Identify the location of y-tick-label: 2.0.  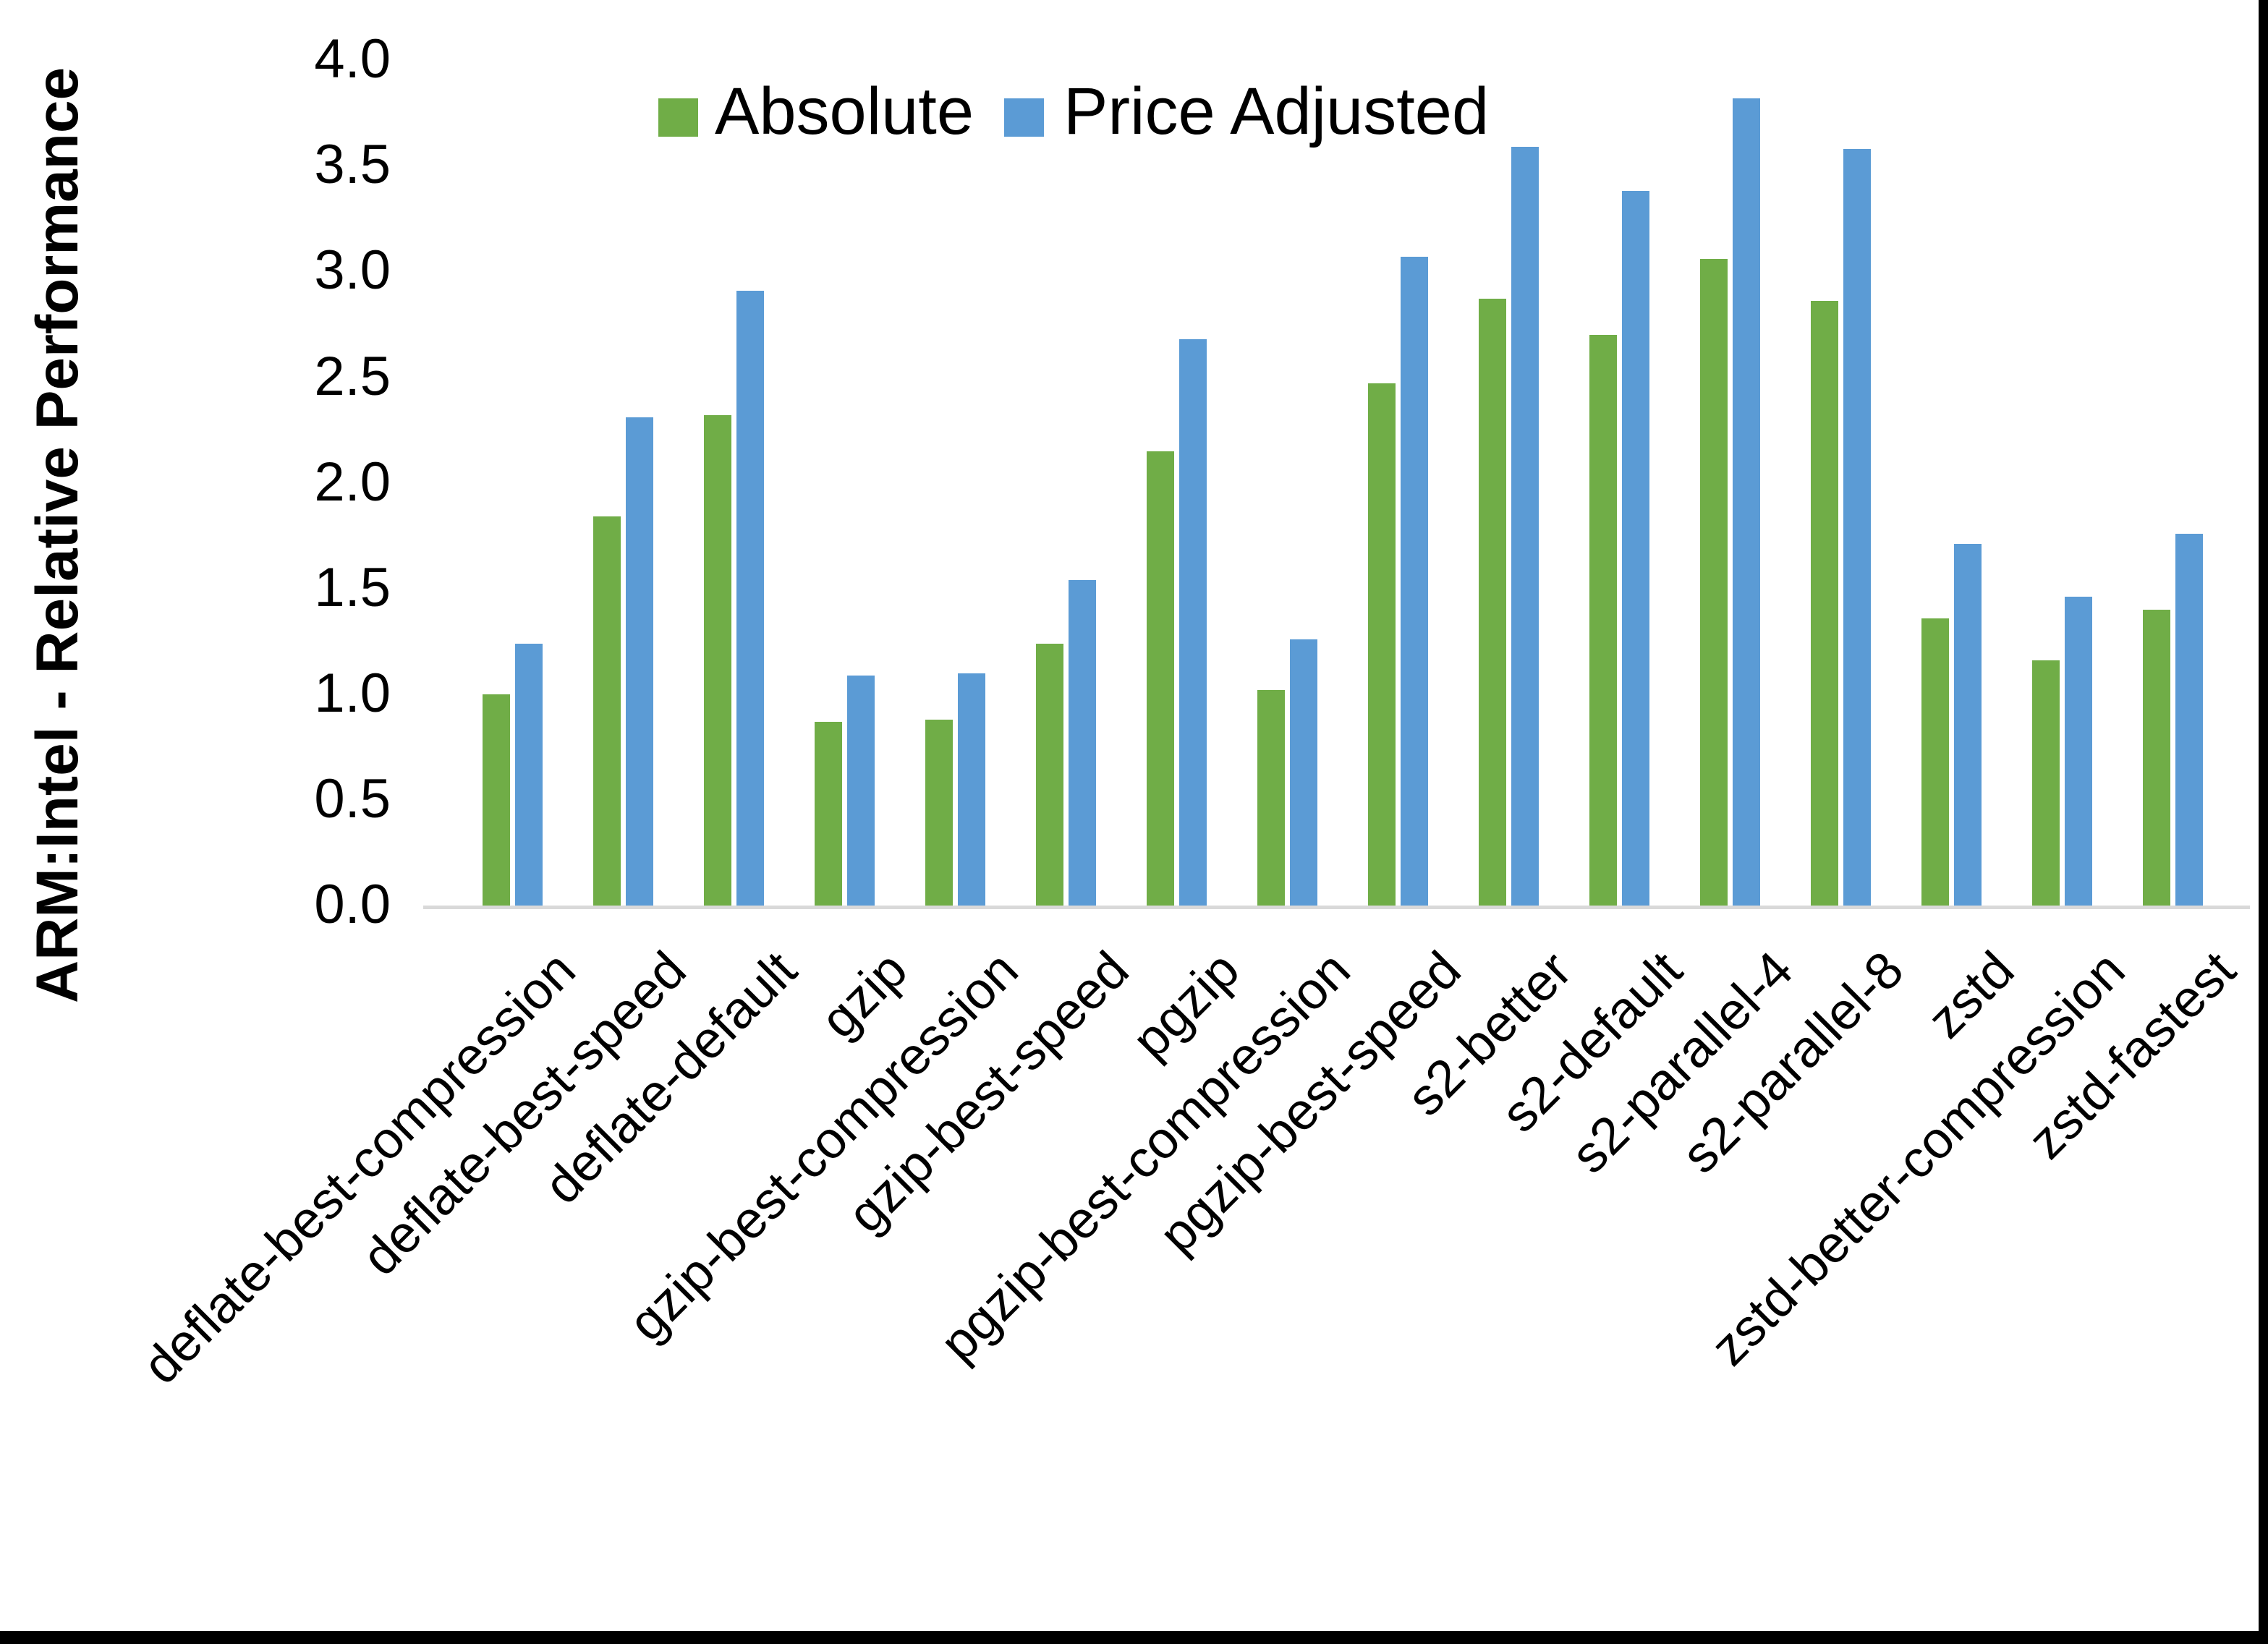
(352, 482).